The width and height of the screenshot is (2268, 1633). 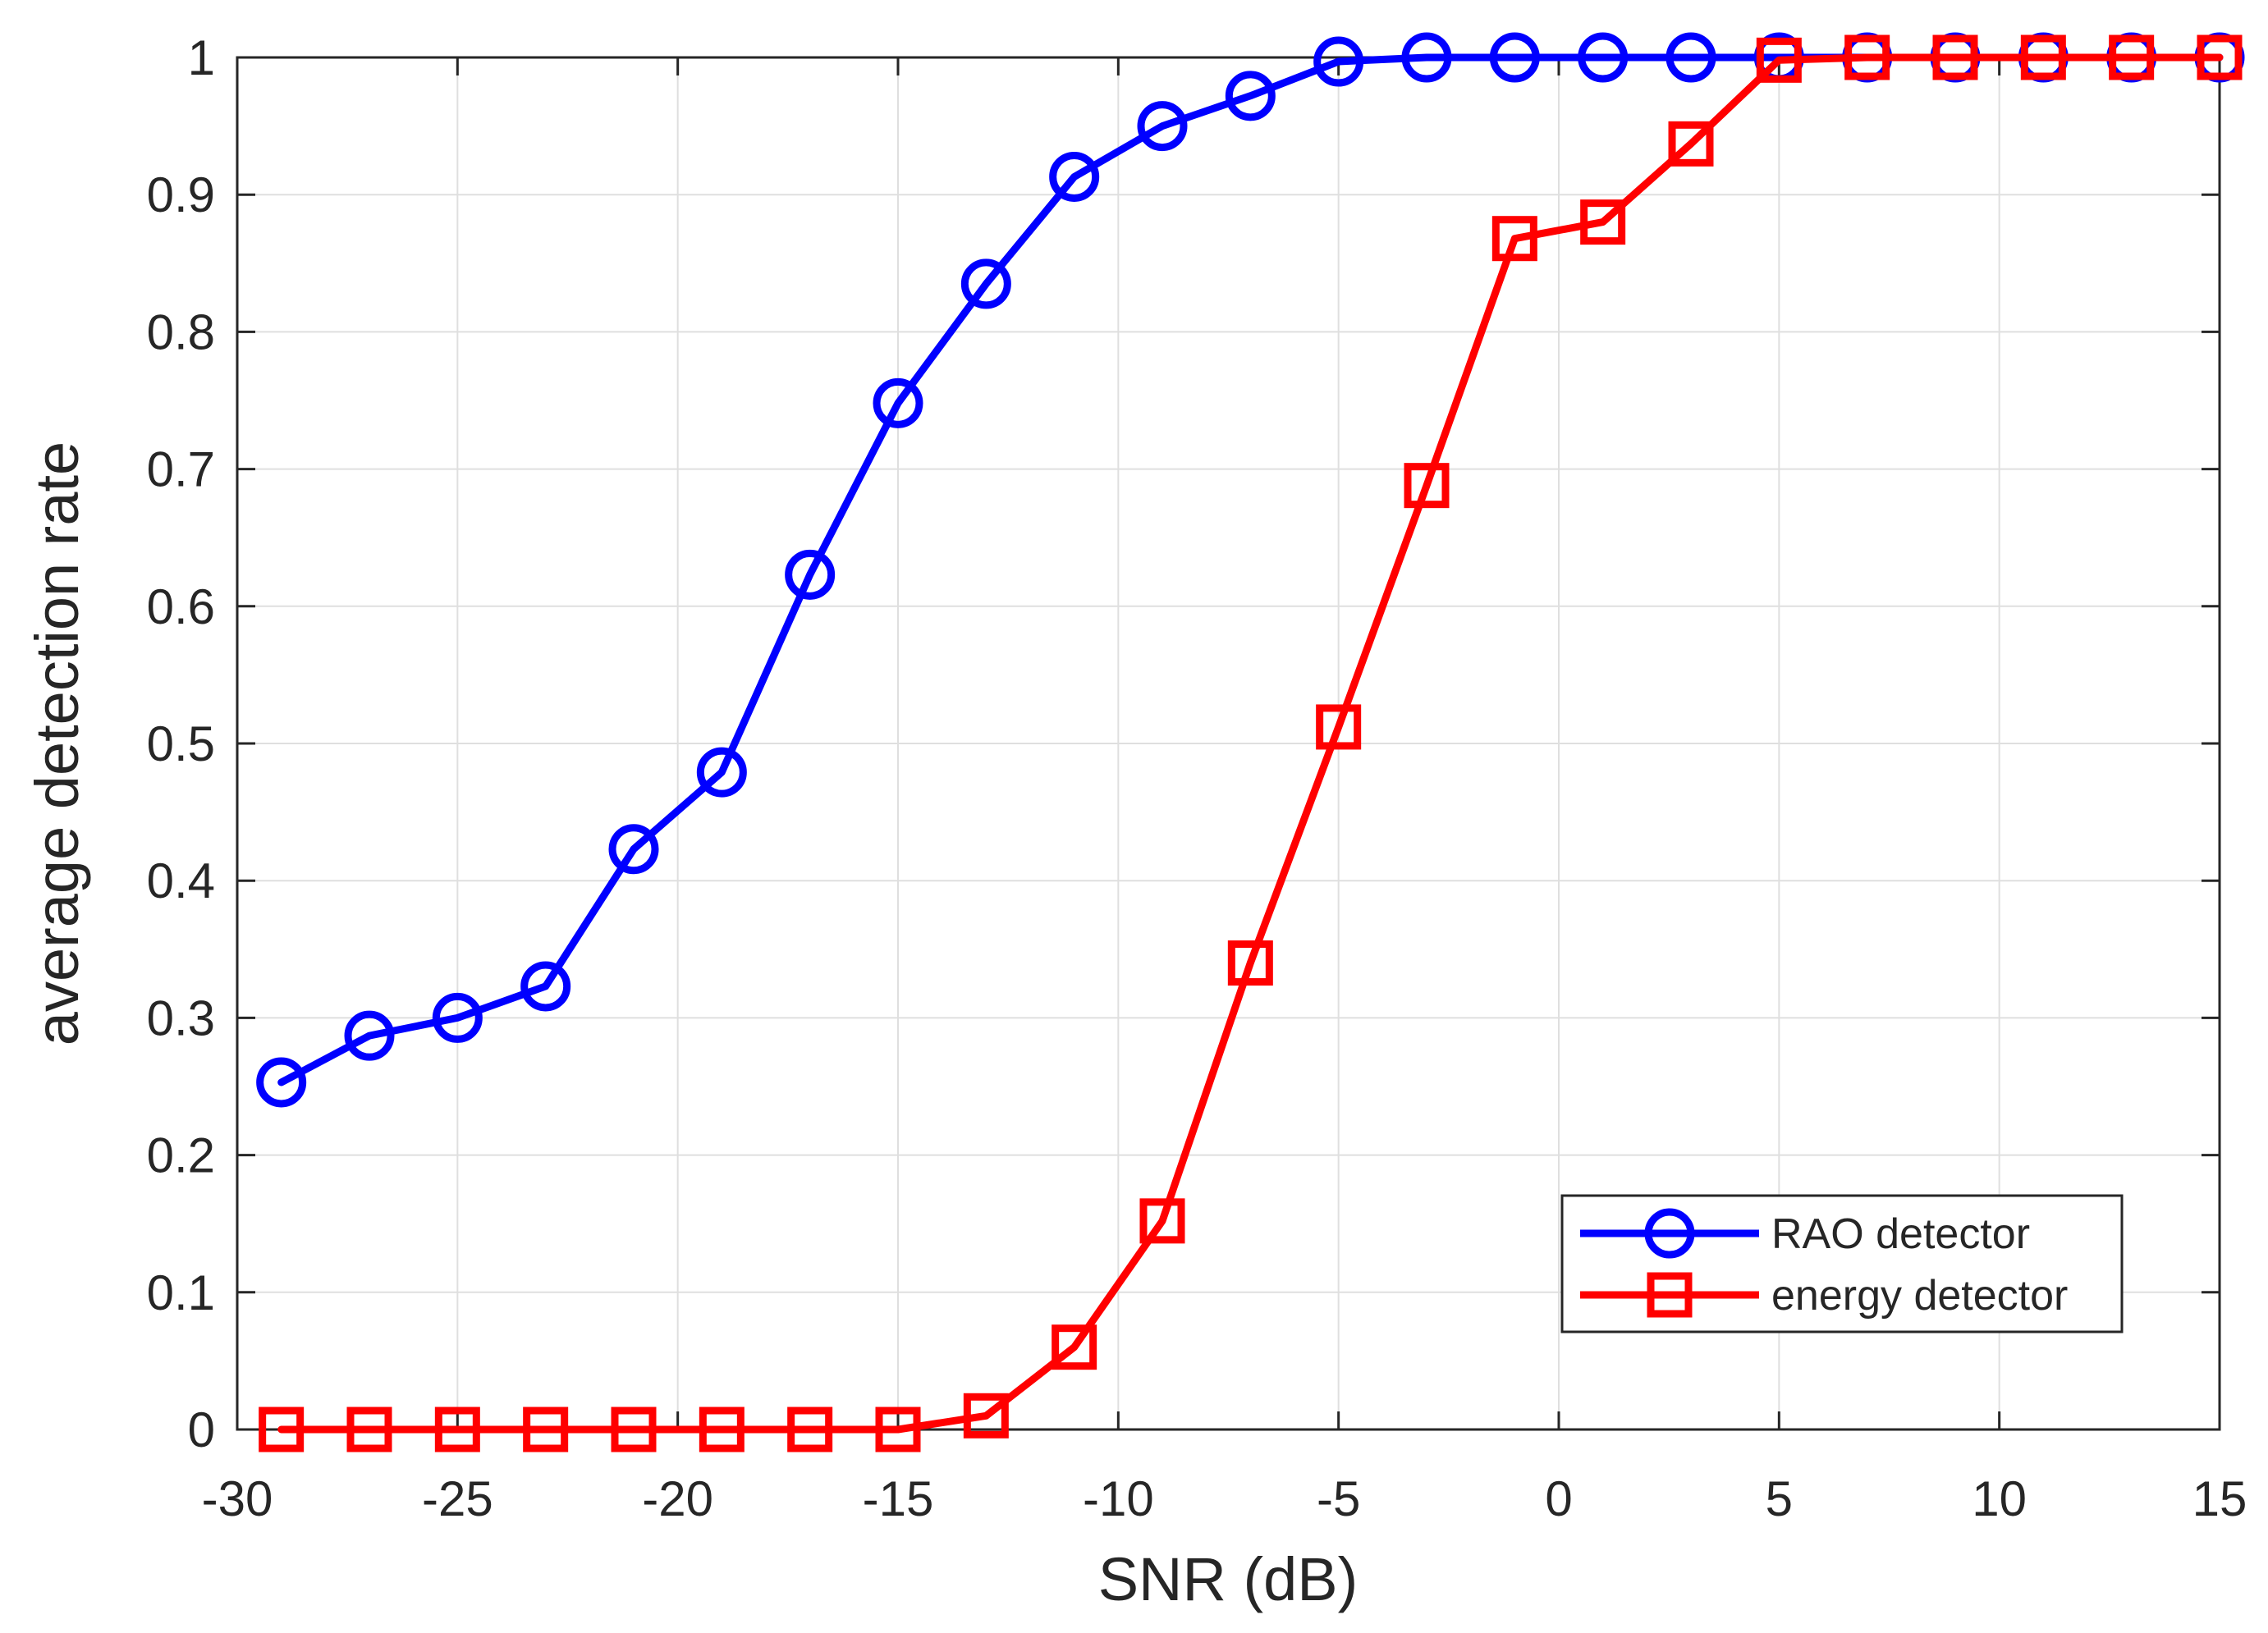 What do you see at coordinates (1228, 1579) in the screenshot?
I see `x-axis-label: SNR (dB)` at bounding box center [1228, 1579].